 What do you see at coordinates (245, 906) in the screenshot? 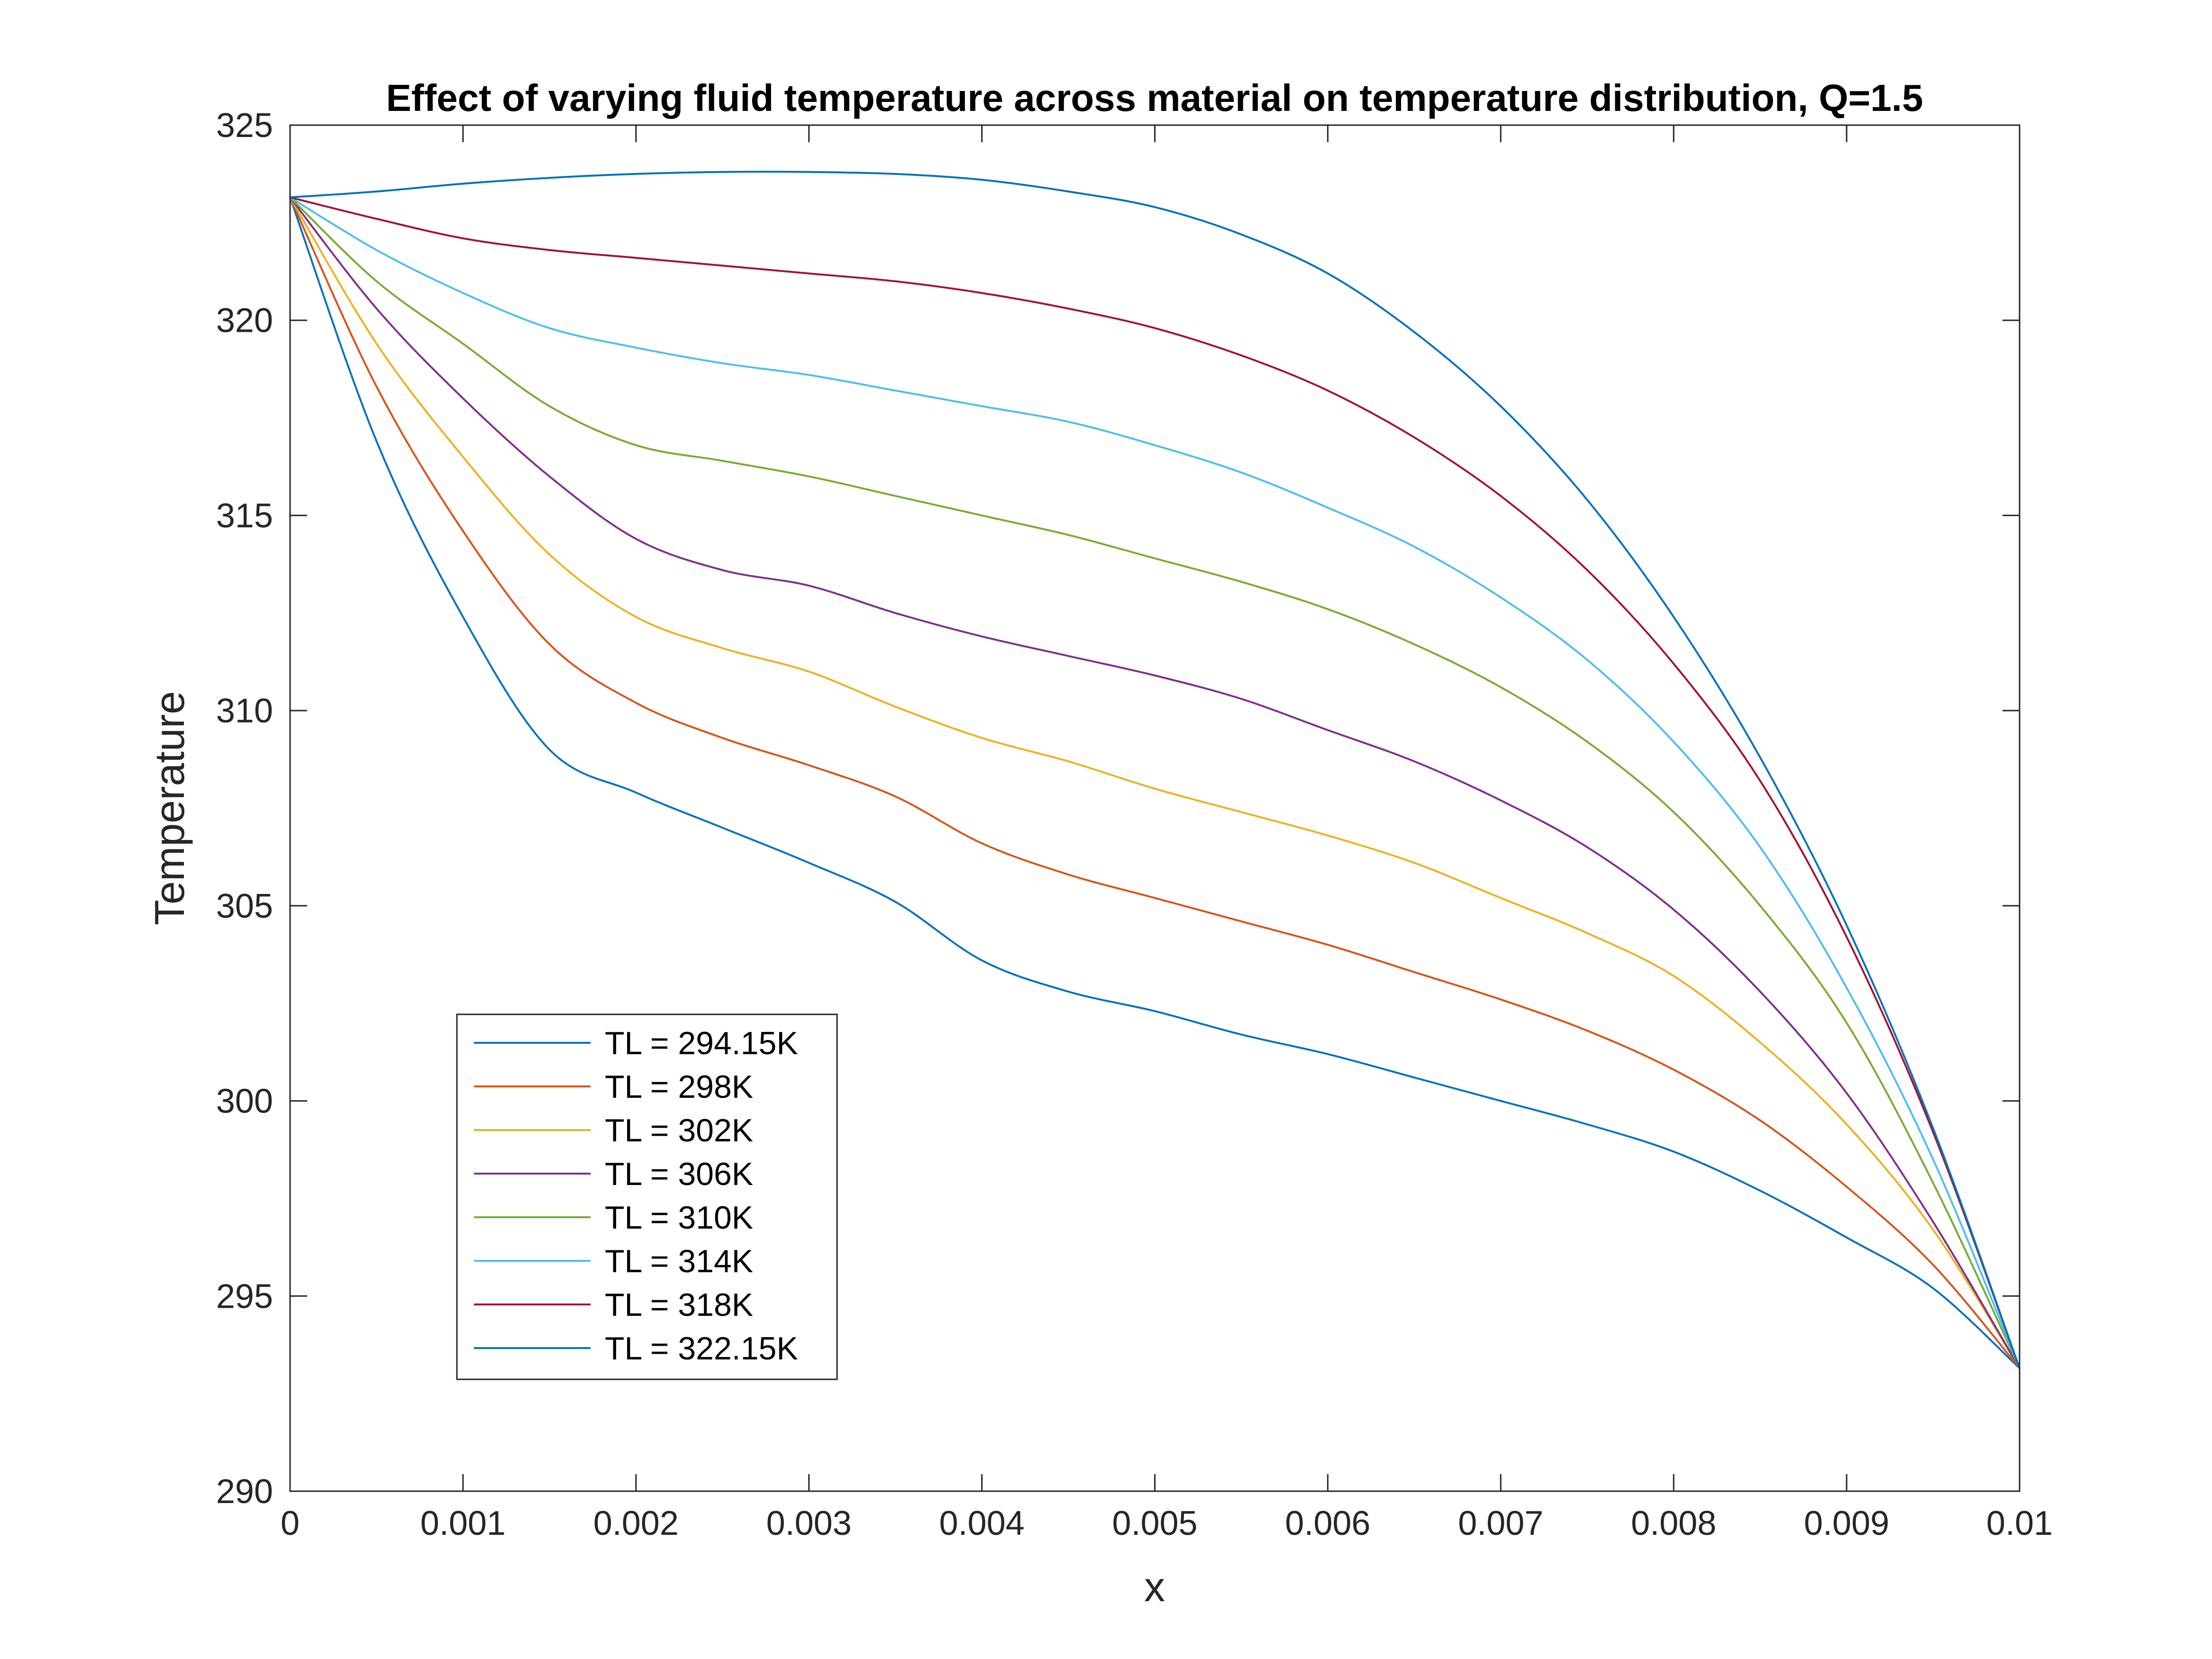
I see `y-tick-label: 305` at bounding box center [245, 906].